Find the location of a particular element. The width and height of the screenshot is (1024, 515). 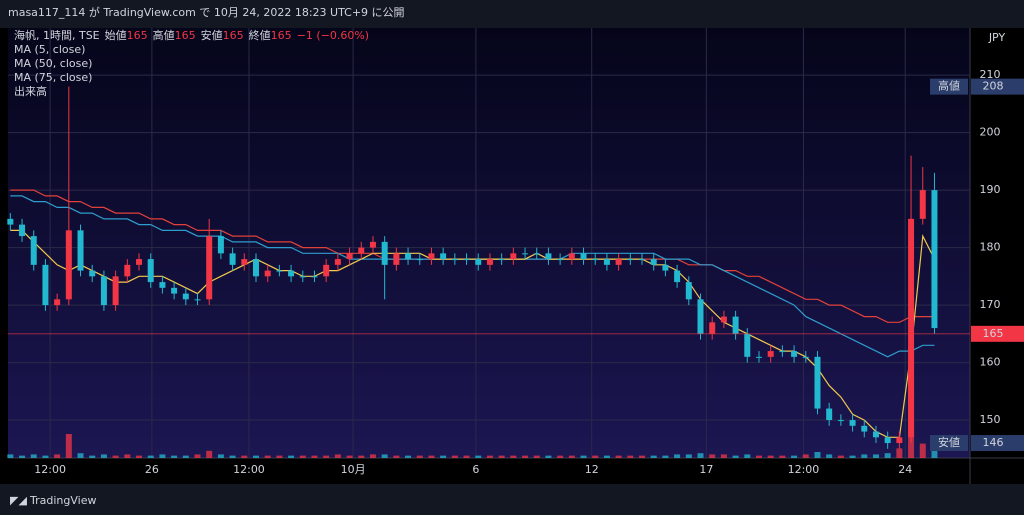

y-tick-label: 190 is located at coordinates (990, 189).